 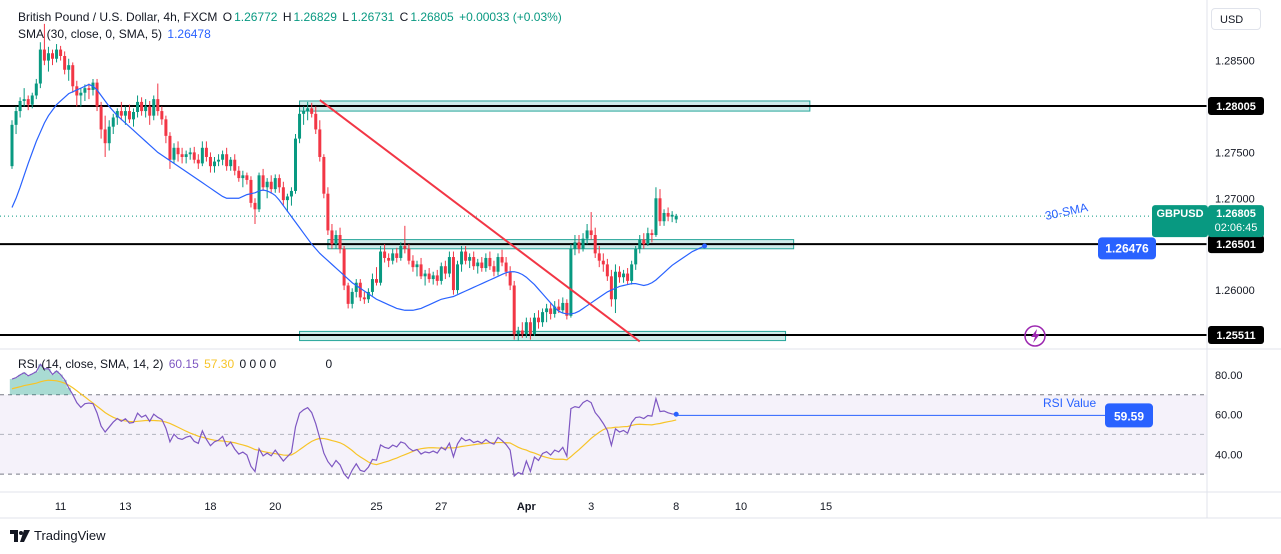 What do you see at coordinates (1035, 336) in the screenshot?
I see `lightning-icon` at bounding box center [1035, 336].